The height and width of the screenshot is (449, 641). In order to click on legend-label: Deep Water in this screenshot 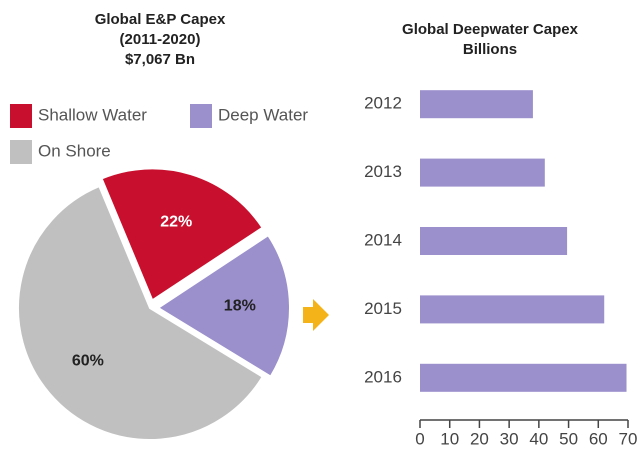, I will do `click(263, 114)`.